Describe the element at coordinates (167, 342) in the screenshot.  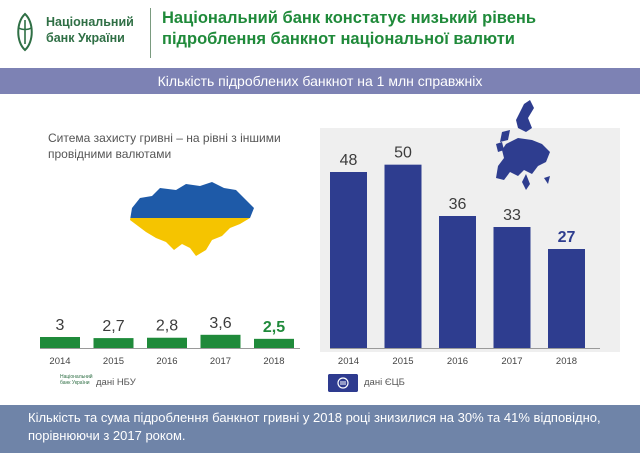
I see `nbu-bar-2016` at that location.